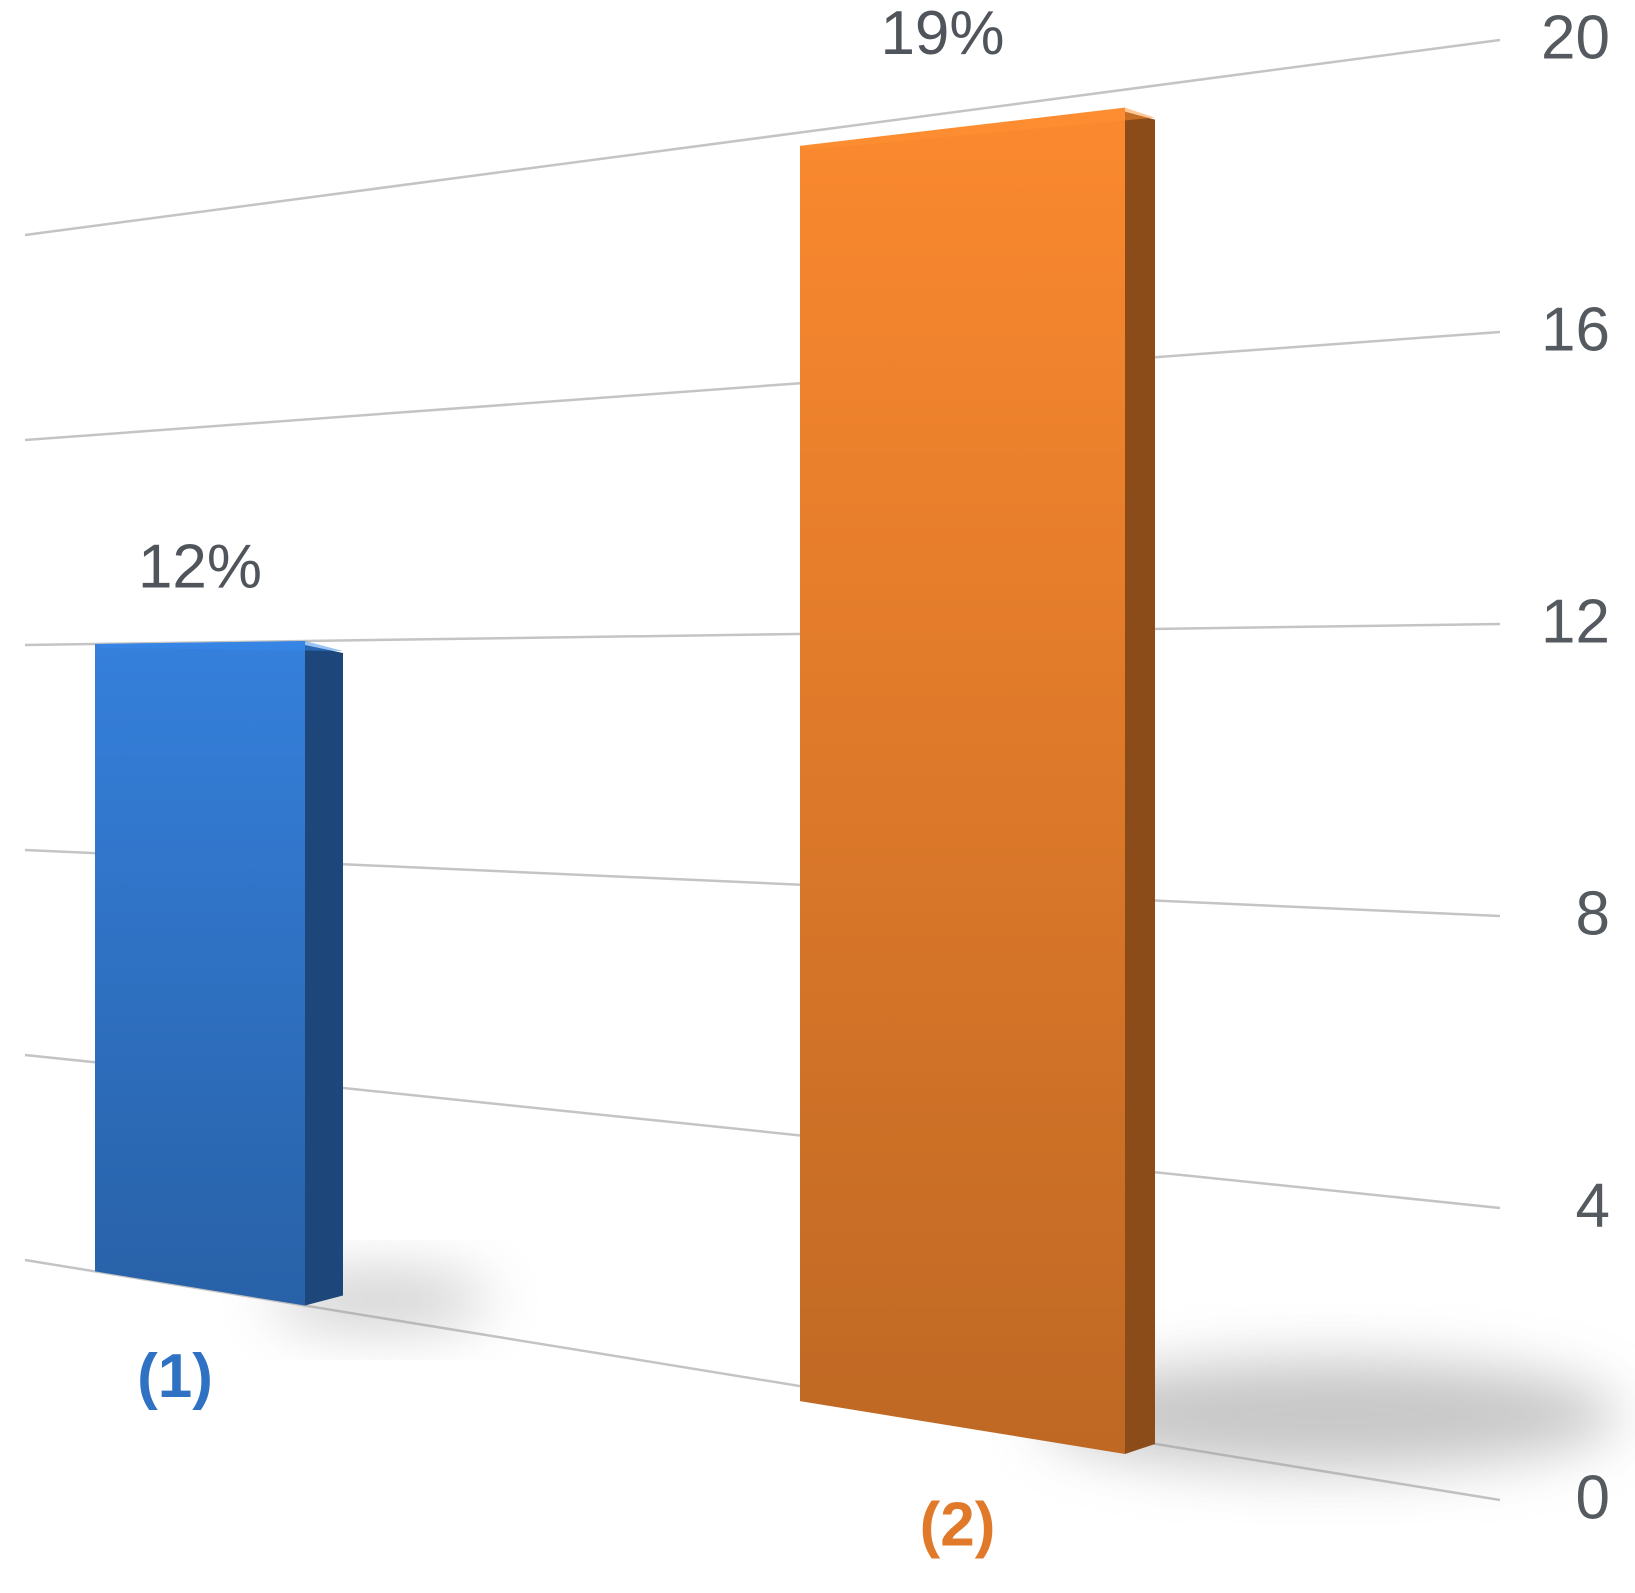 The width and height of the screenshot is (1635, 1593). I want to click on y-tick-label: 12, so click(1575, 621).